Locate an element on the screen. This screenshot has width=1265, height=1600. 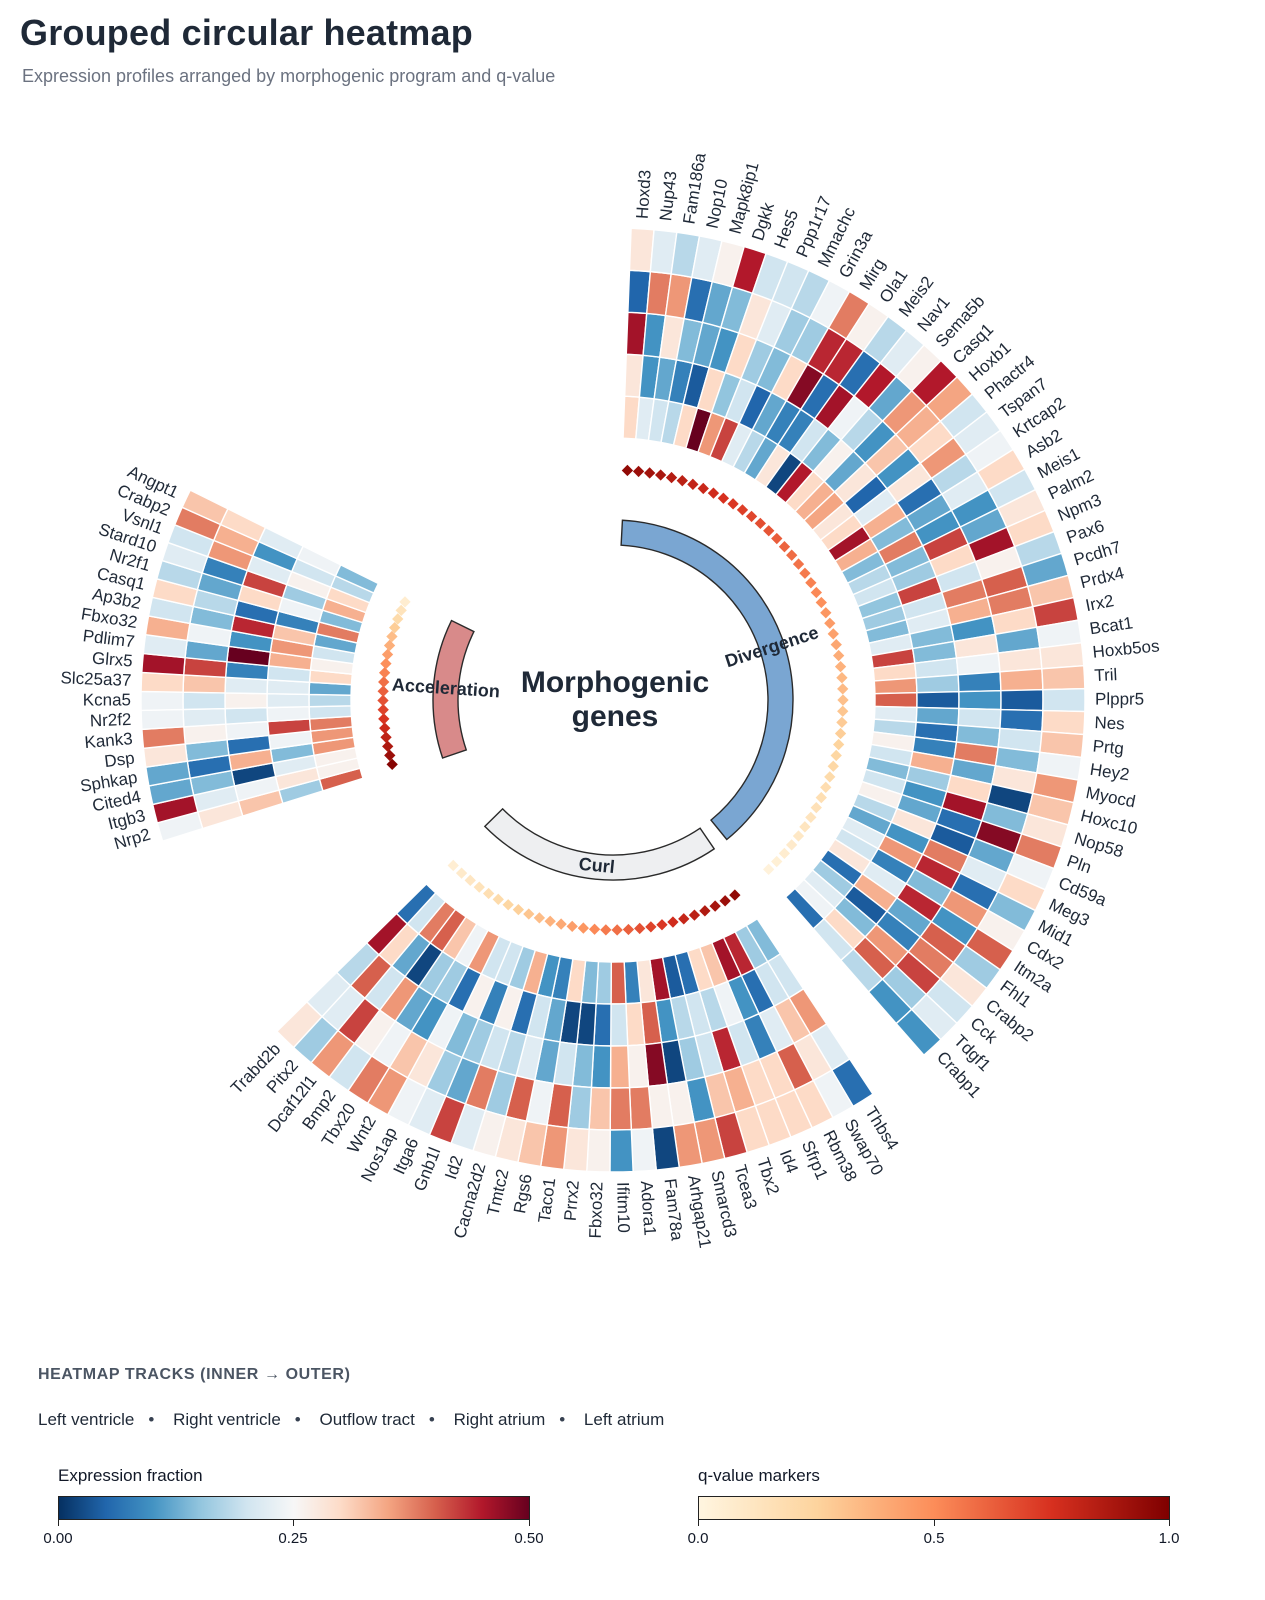
gene-label: Id2 is located at coordinates (454, 1167).